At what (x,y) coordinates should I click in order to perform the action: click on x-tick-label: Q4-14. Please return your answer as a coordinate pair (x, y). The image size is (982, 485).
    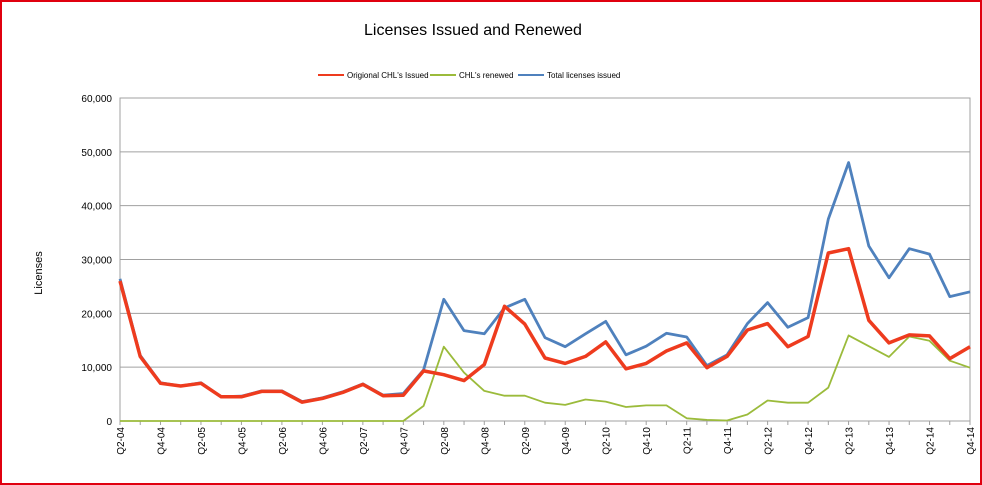
    Looking at the image, I should click on (971, 441).